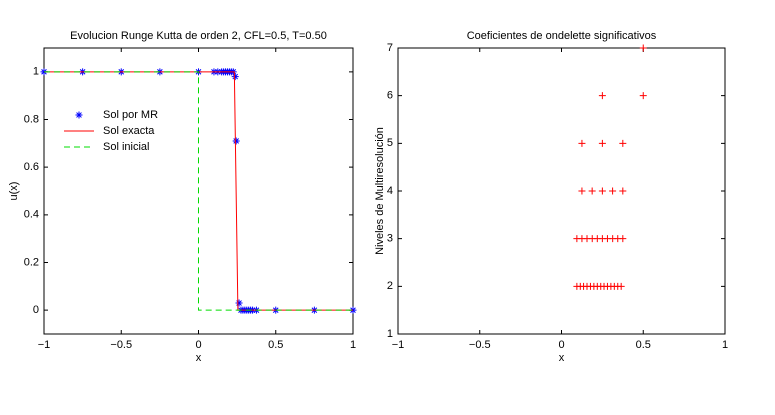 The image size is (775, 415). Describe the element at coordinates (390, 143) in the screenshot. I see `y-tick-label: 5` at that location.